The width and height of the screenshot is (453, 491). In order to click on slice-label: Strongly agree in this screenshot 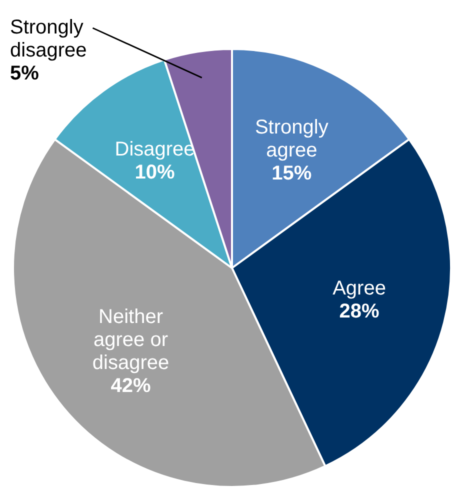, I will do `click(291, 139)`.